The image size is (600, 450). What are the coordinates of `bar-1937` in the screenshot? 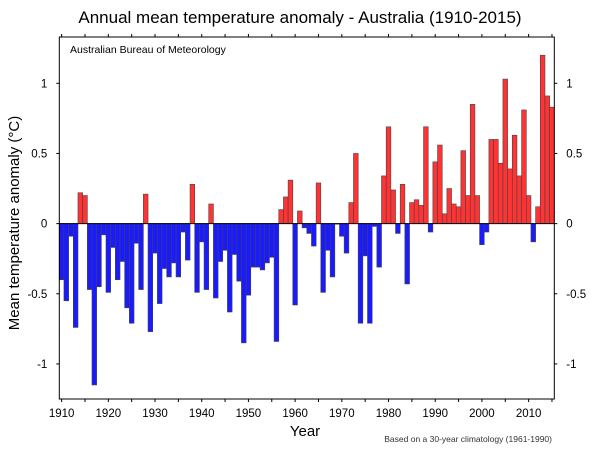 It's located at (188, 242).